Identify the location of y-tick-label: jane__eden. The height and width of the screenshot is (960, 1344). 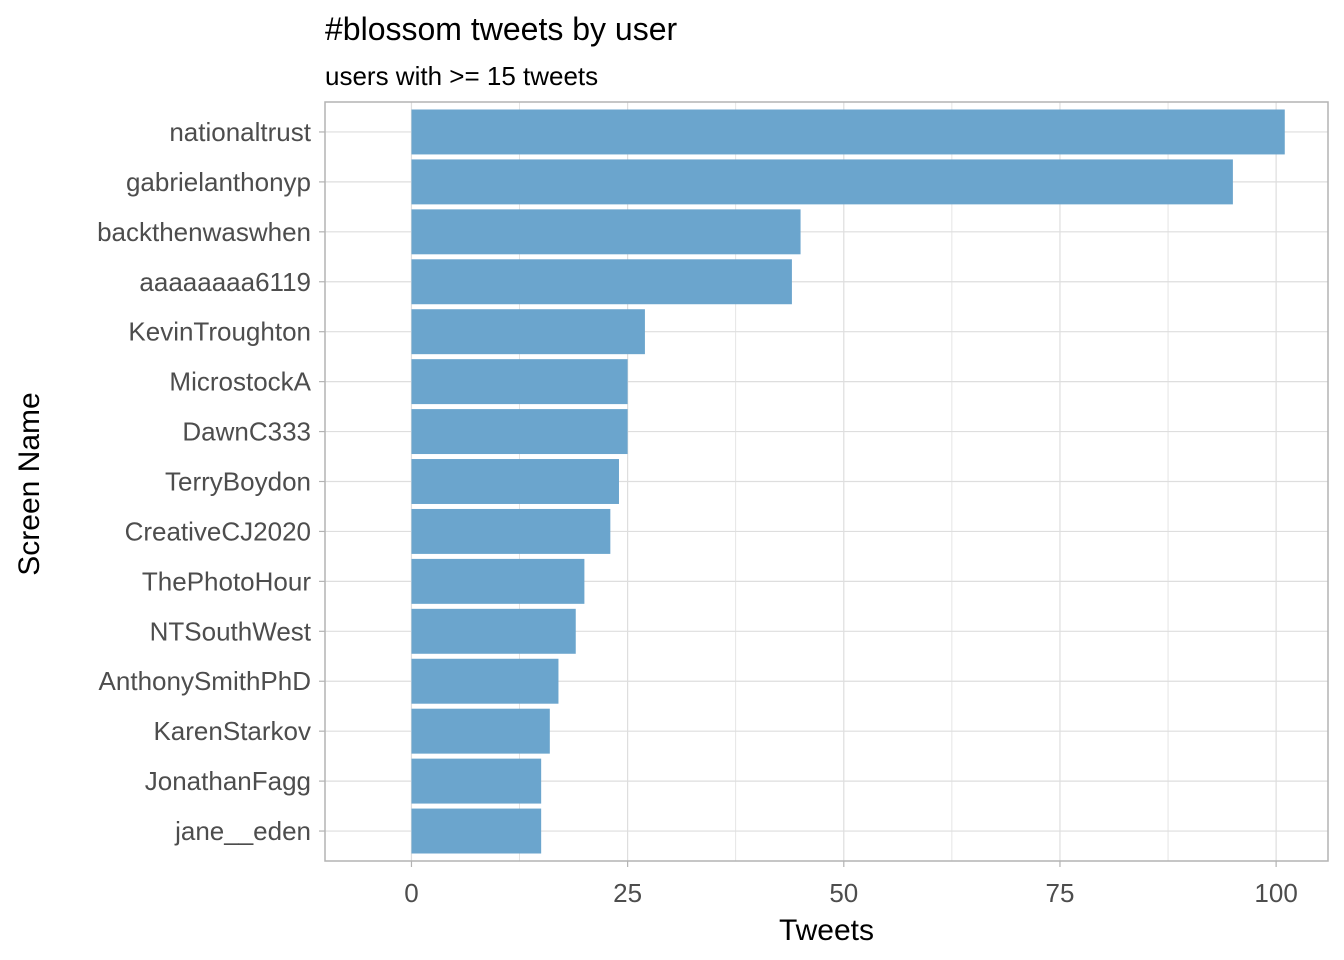
(242, 831).